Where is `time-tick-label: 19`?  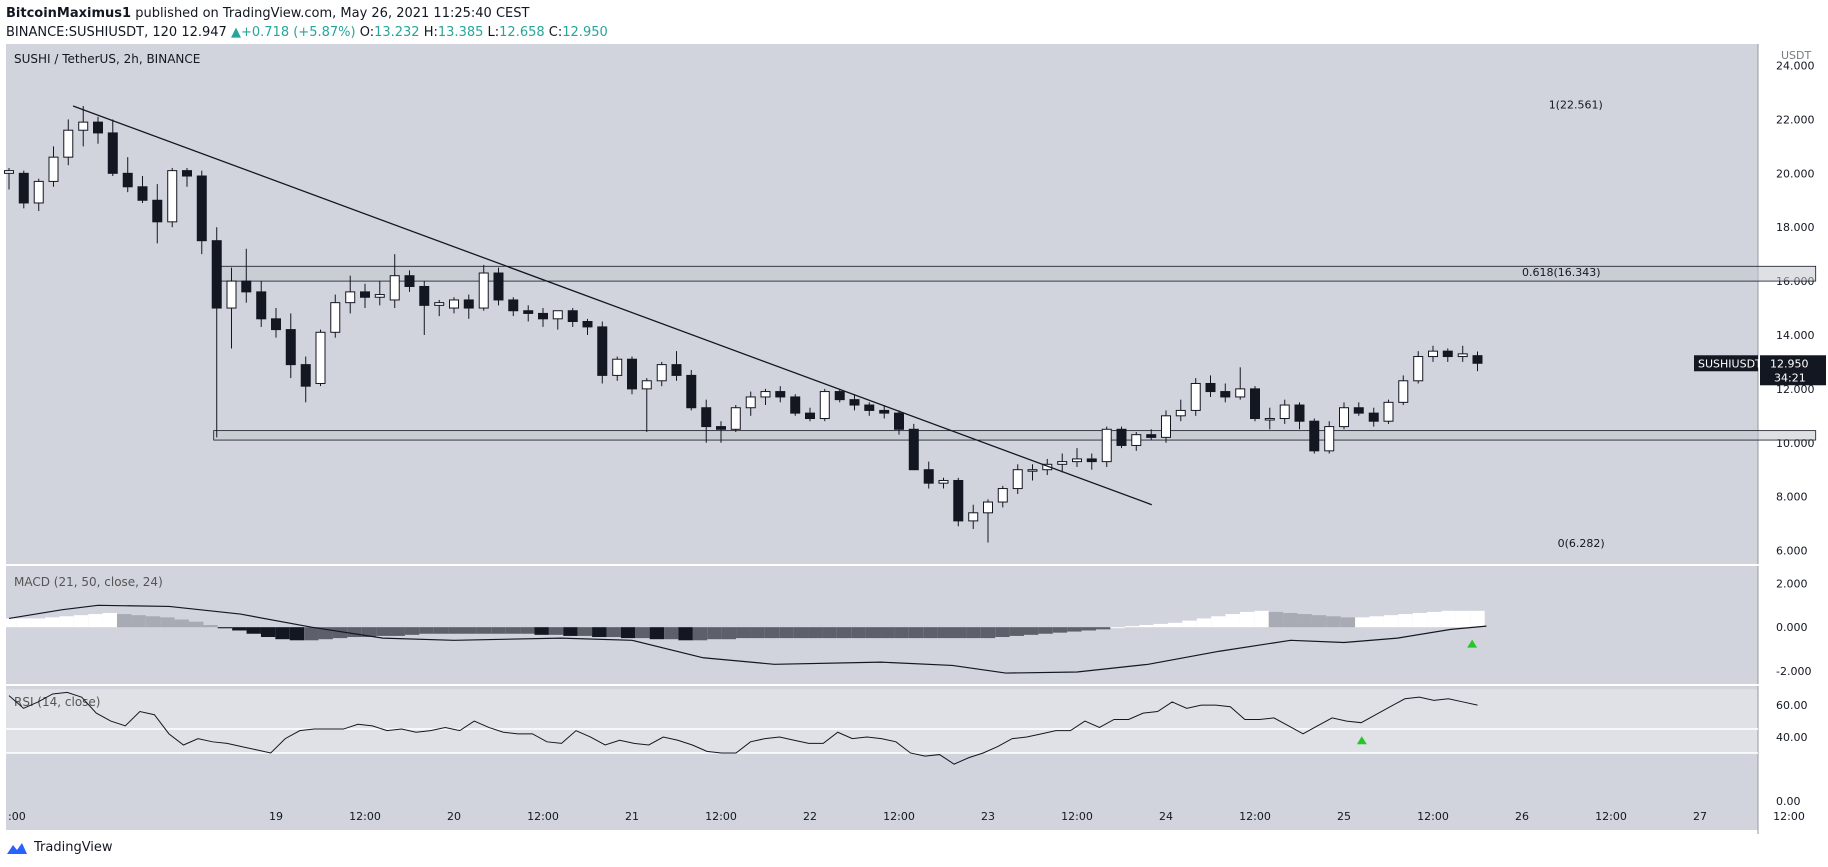 time-tick-label: 19 is located at coordinates (276, 816).